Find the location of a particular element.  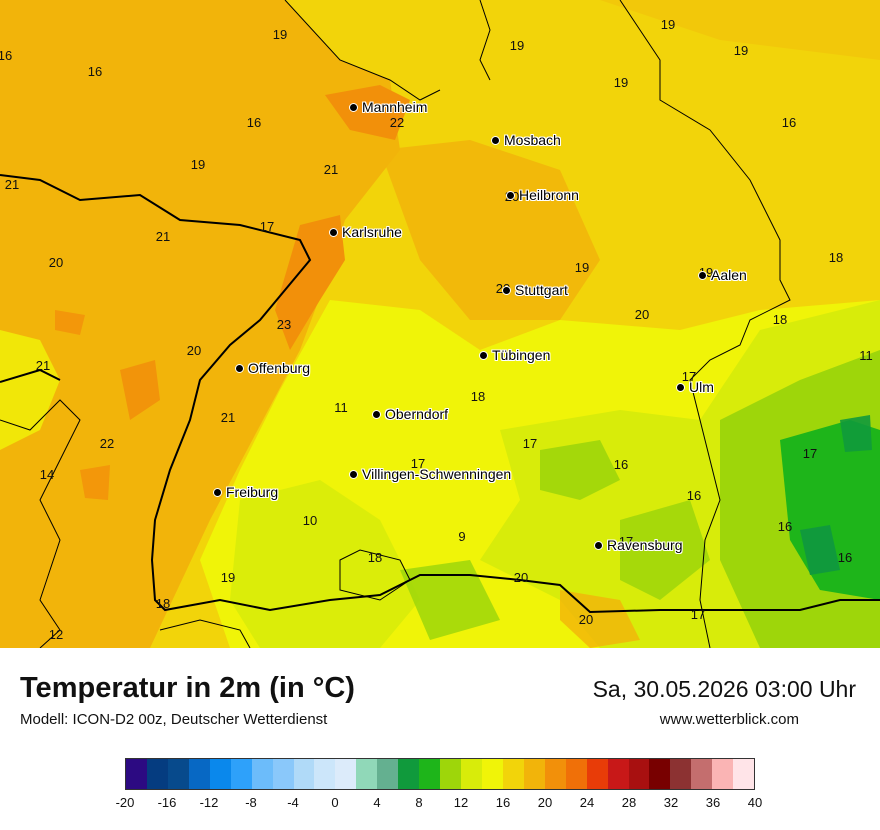

city-marker: Heilbronn is located at coordinates (542, 195).